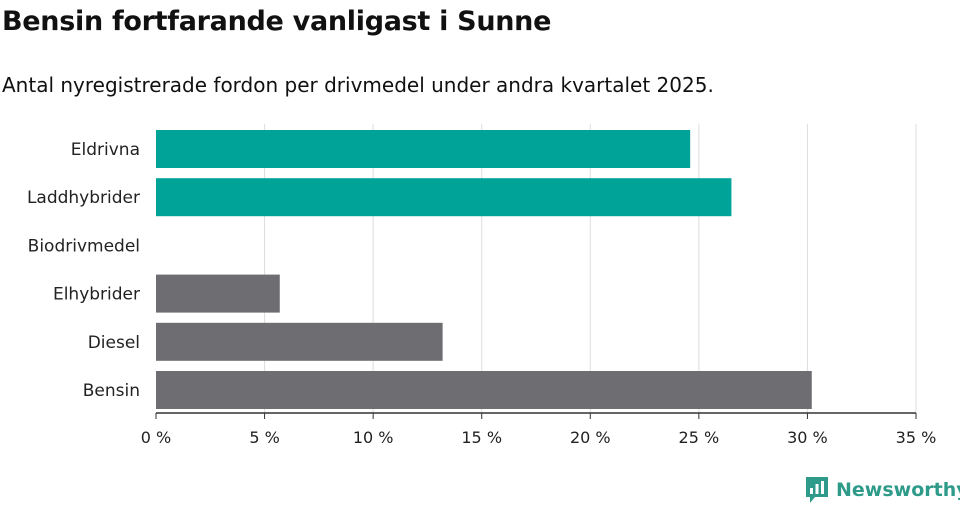 The width and height of the screenshot is (960, 505). What do you see at coordinates (299, 341) in the screenshot?
I see `bar-diesel` at bounding box center [299, 341].